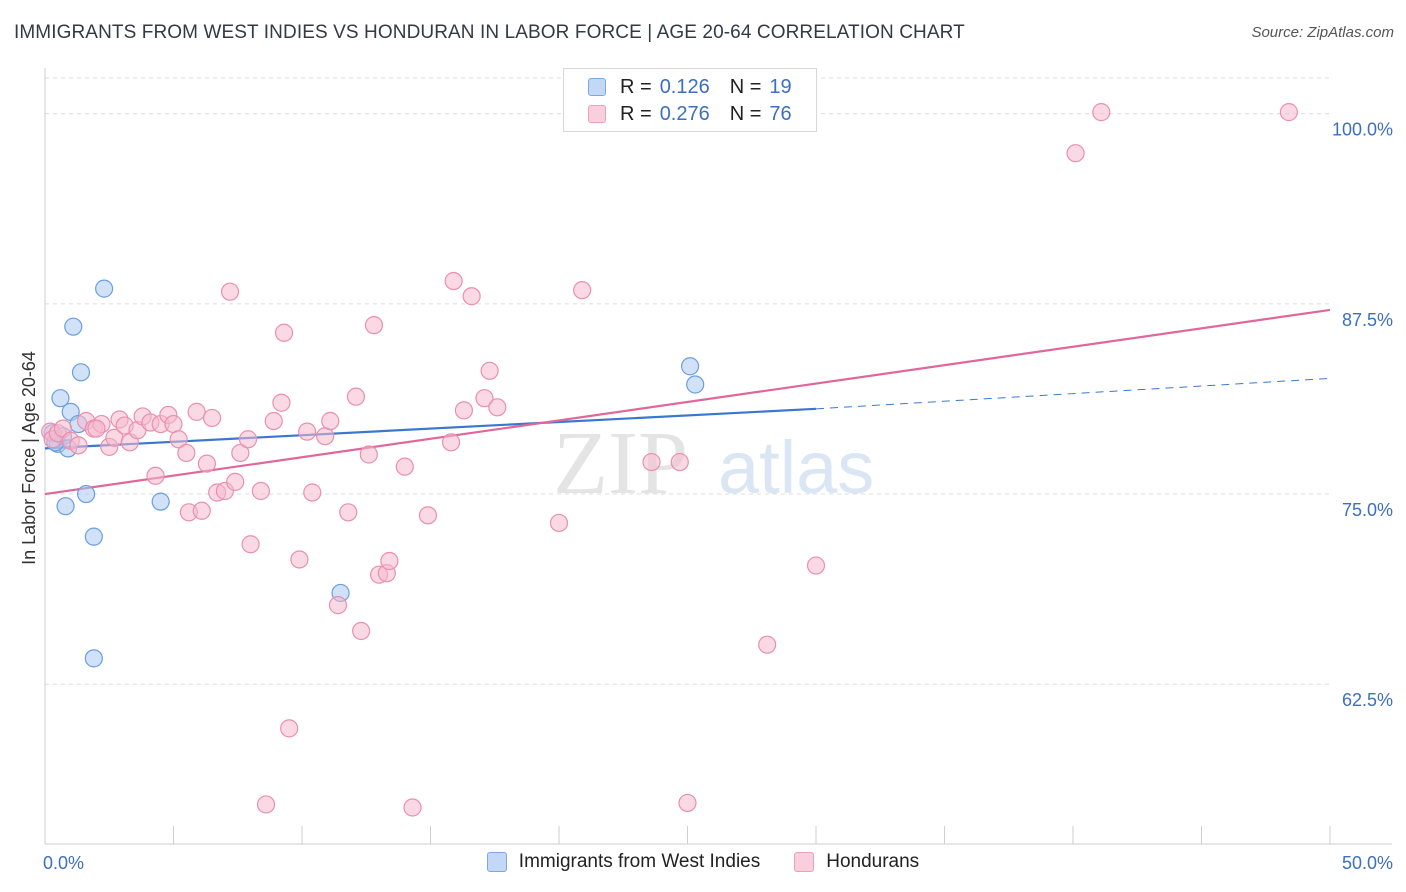 The width and height of the screenshot is (1406, 892). I want to click on bottom-legend-item-west-indies: Immigrants from West Indies, so click(623, 862).